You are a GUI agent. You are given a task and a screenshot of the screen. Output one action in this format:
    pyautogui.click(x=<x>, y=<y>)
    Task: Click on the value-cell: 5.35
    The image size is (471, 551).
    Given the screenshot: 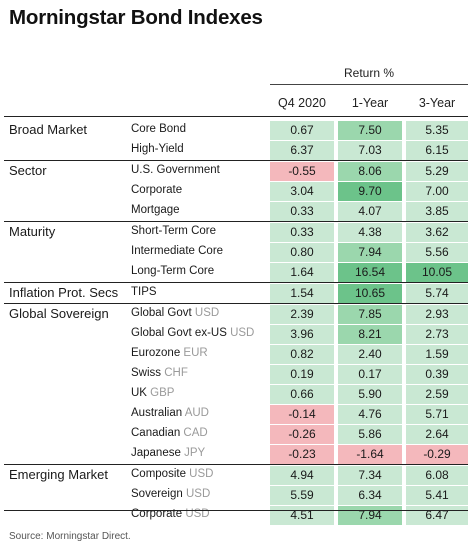 What is the action you would take?
    pyautogui.click(x=437, y=130)
    